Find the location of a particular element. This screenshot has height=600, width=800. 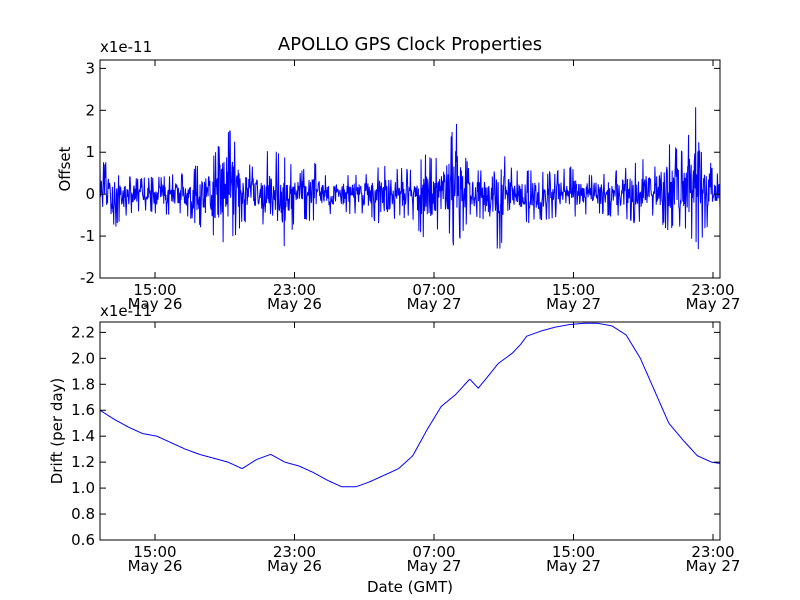

offset-y-tick-label: 2 is located at coordinates (90, 110).